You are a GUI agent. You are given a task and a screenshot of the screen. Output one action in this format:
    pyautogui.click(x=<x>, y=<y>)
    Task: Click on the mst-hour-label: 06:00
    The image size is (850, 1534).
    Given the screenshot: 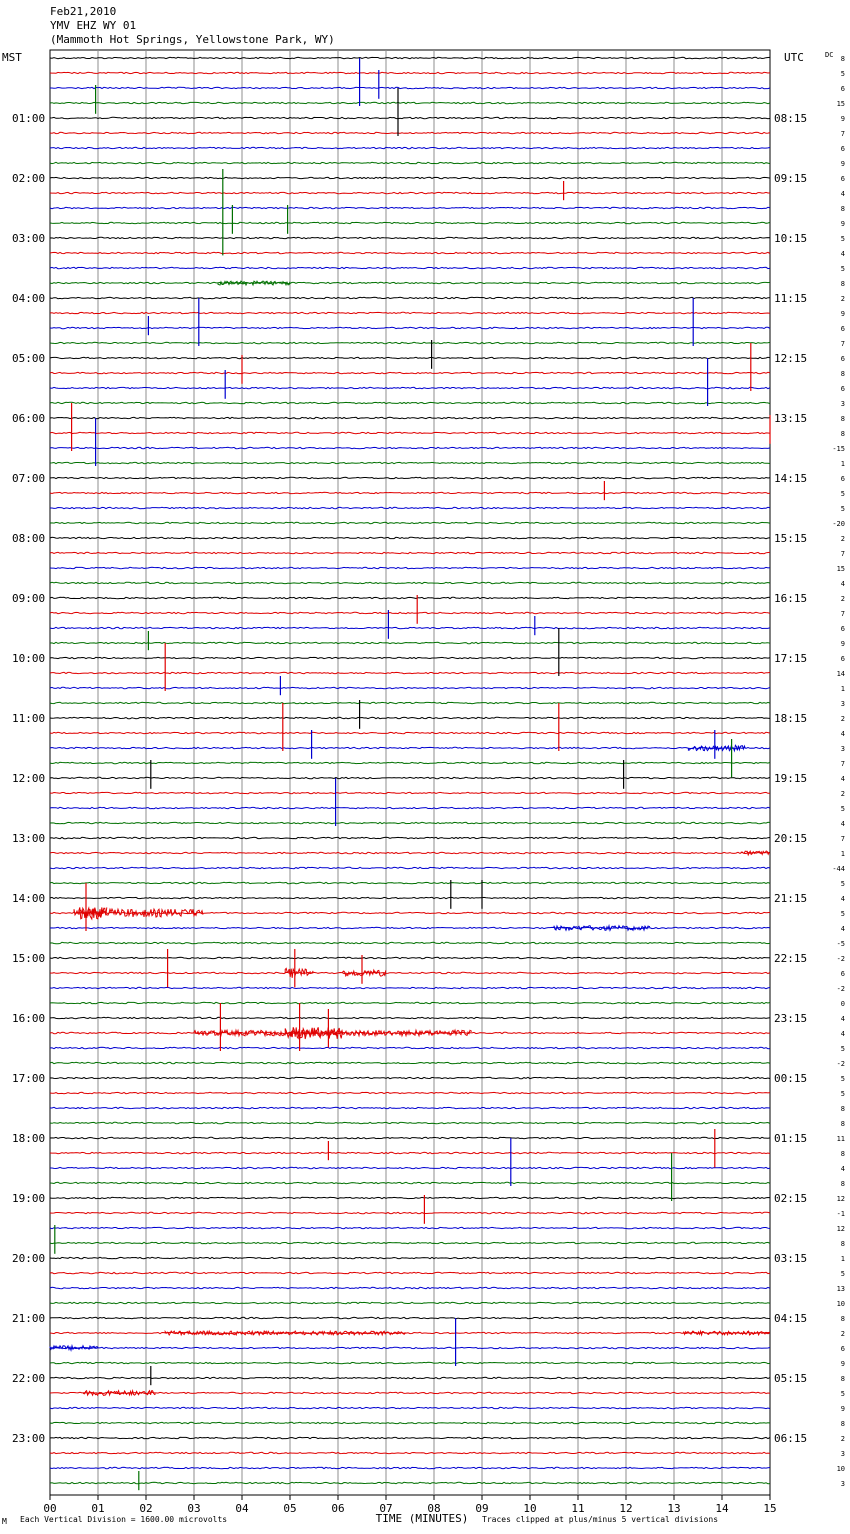 What is the action you would take?
    pyautogui.click(x=28, y=418)
    